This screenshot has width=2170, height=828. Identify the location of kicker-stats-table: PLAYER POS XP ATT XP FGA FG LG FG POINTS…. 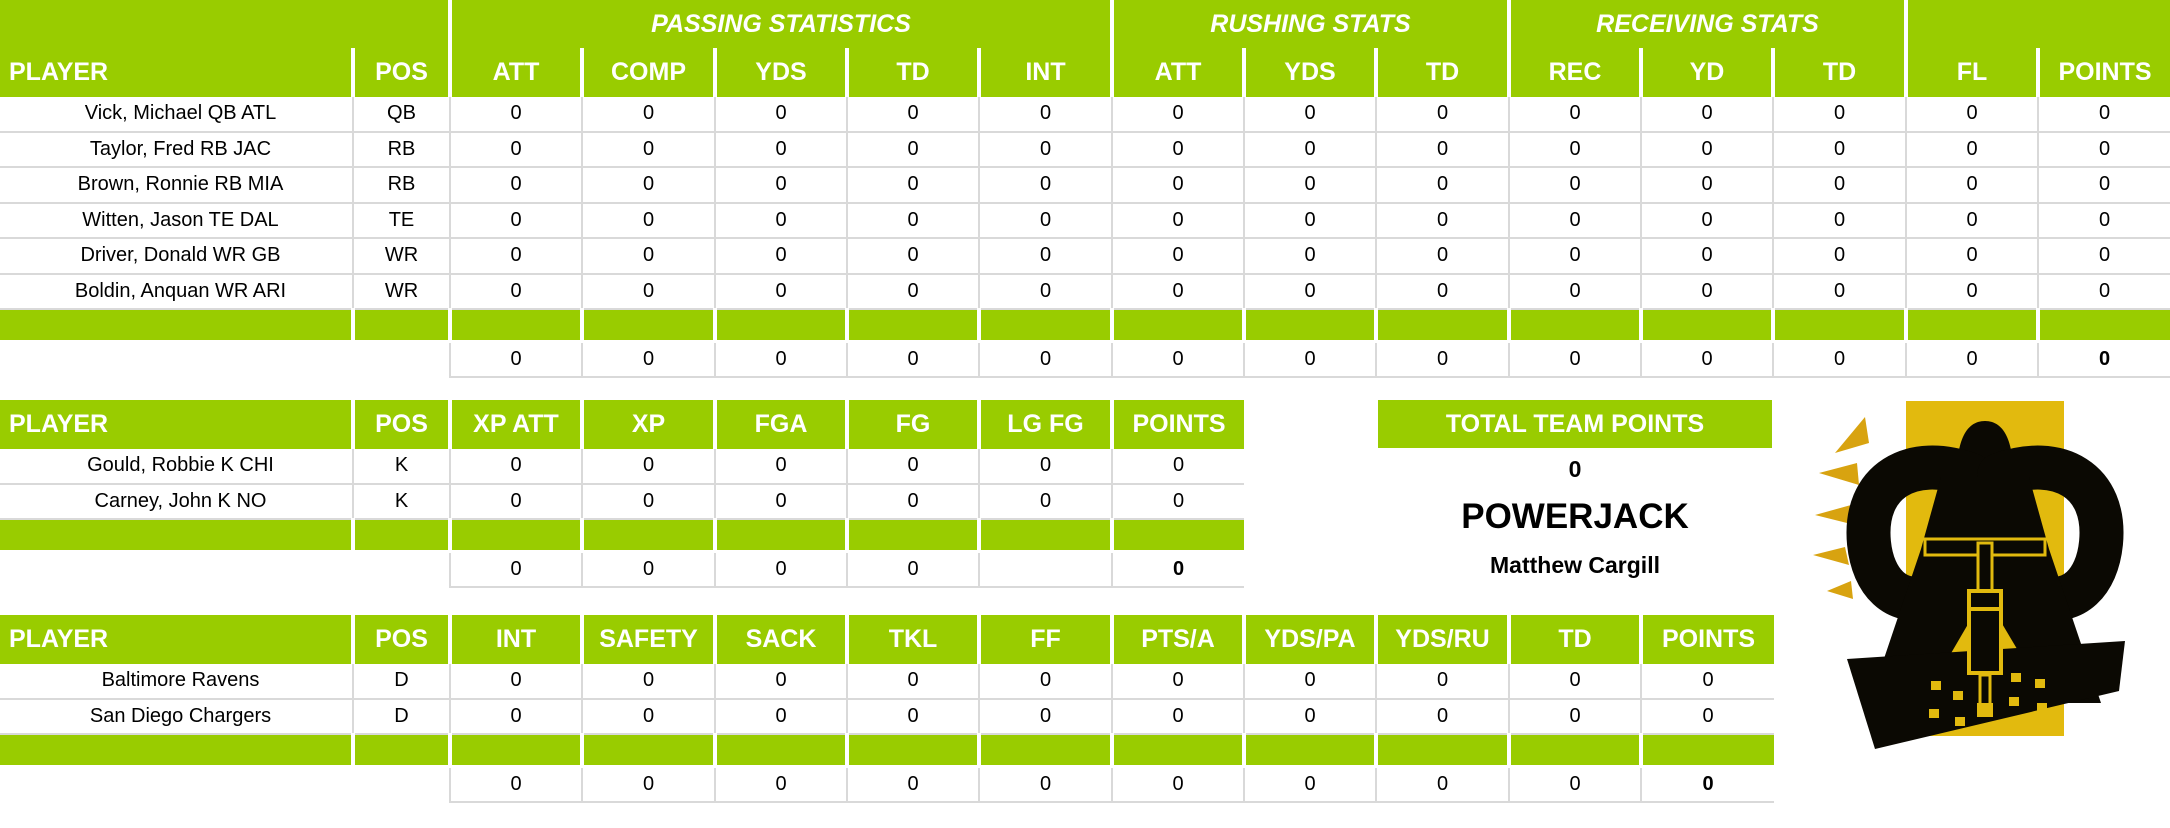
(622, 494).